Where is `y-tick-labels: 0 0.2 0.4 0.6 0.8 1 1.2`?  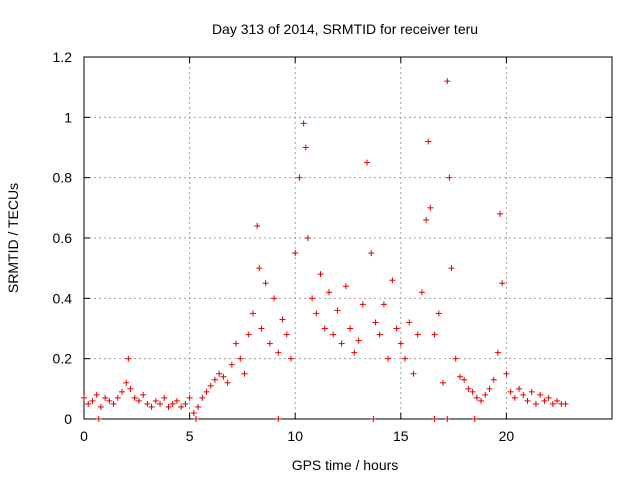
y-tick-labels: 0 0.2 0.4 0.6 0.8 1 1.2 is located at coordinates (63, 238).